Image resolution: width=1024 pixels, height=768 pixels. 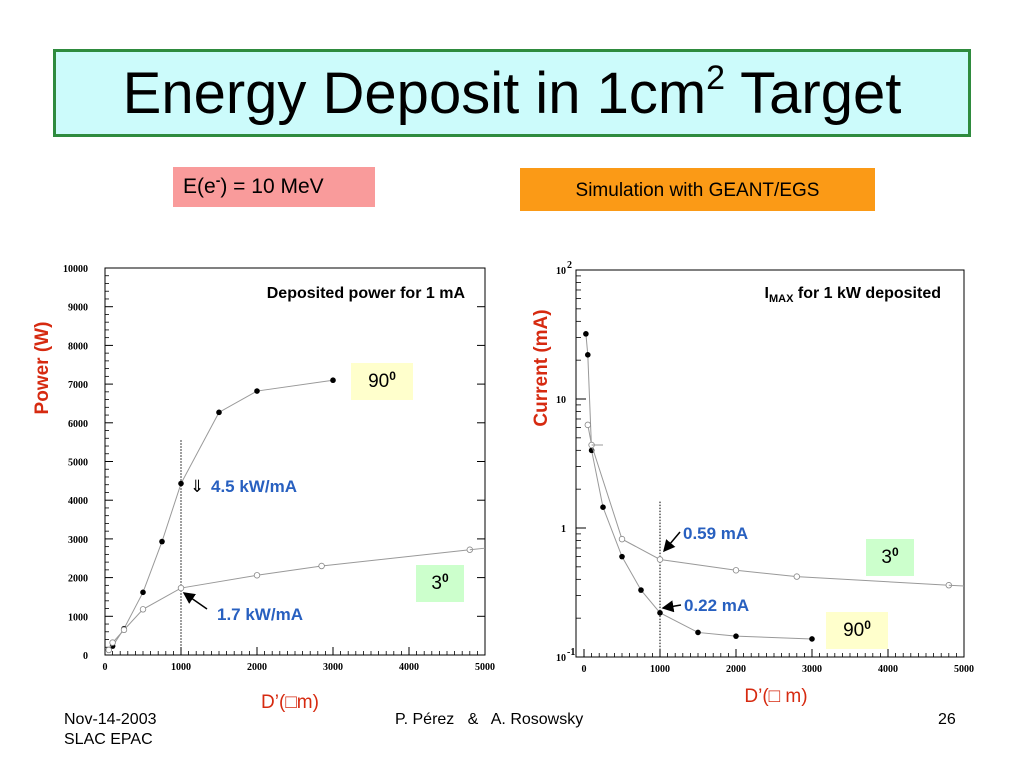 What do you see at coordinates (197, 486) in the screenshot?
I see `annotation-arrow: ⇓` at bounding box center [197, 486].